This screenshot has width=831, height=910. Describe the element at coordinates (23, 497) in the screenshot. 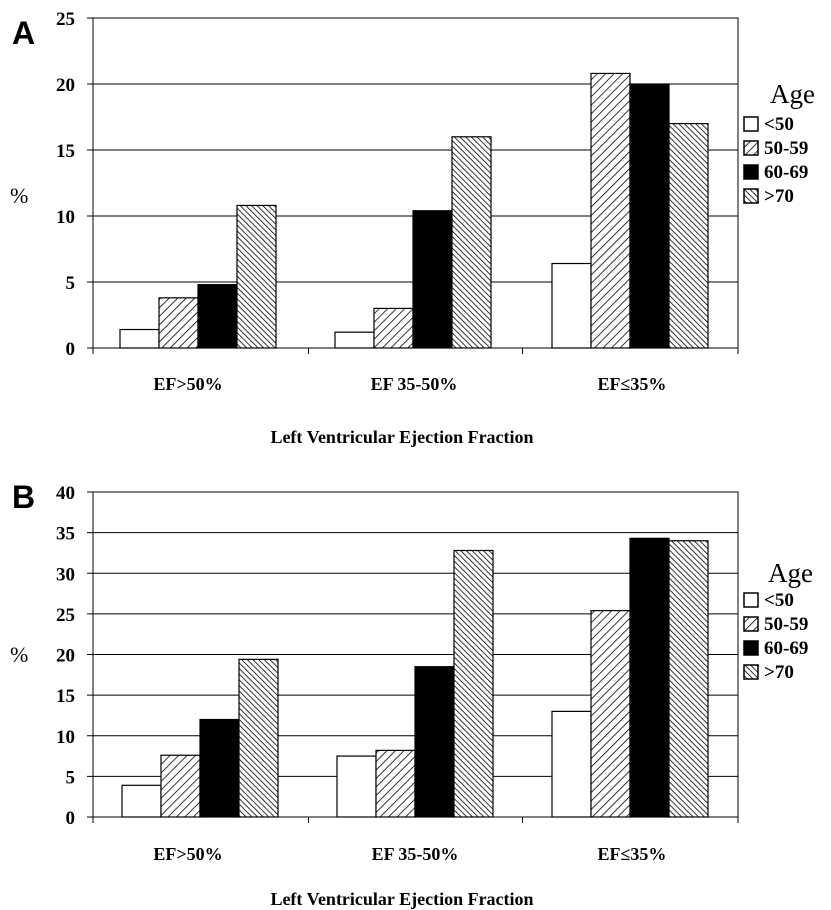

I see `panel-label: B` at that location.